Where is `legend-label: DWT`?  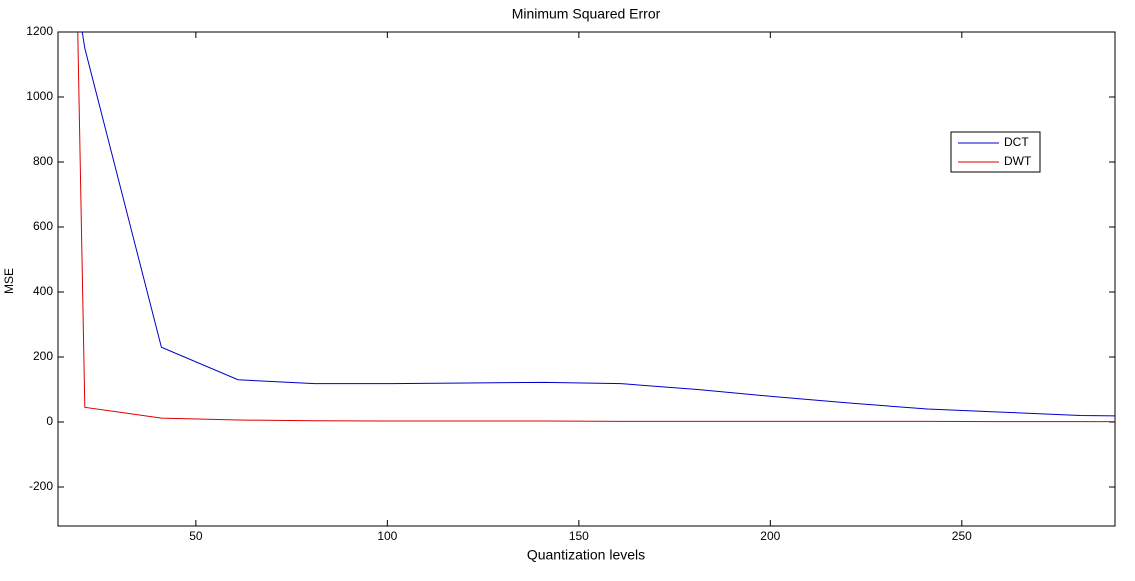
legend-label: DWT is located at coordinates (1018, 161).